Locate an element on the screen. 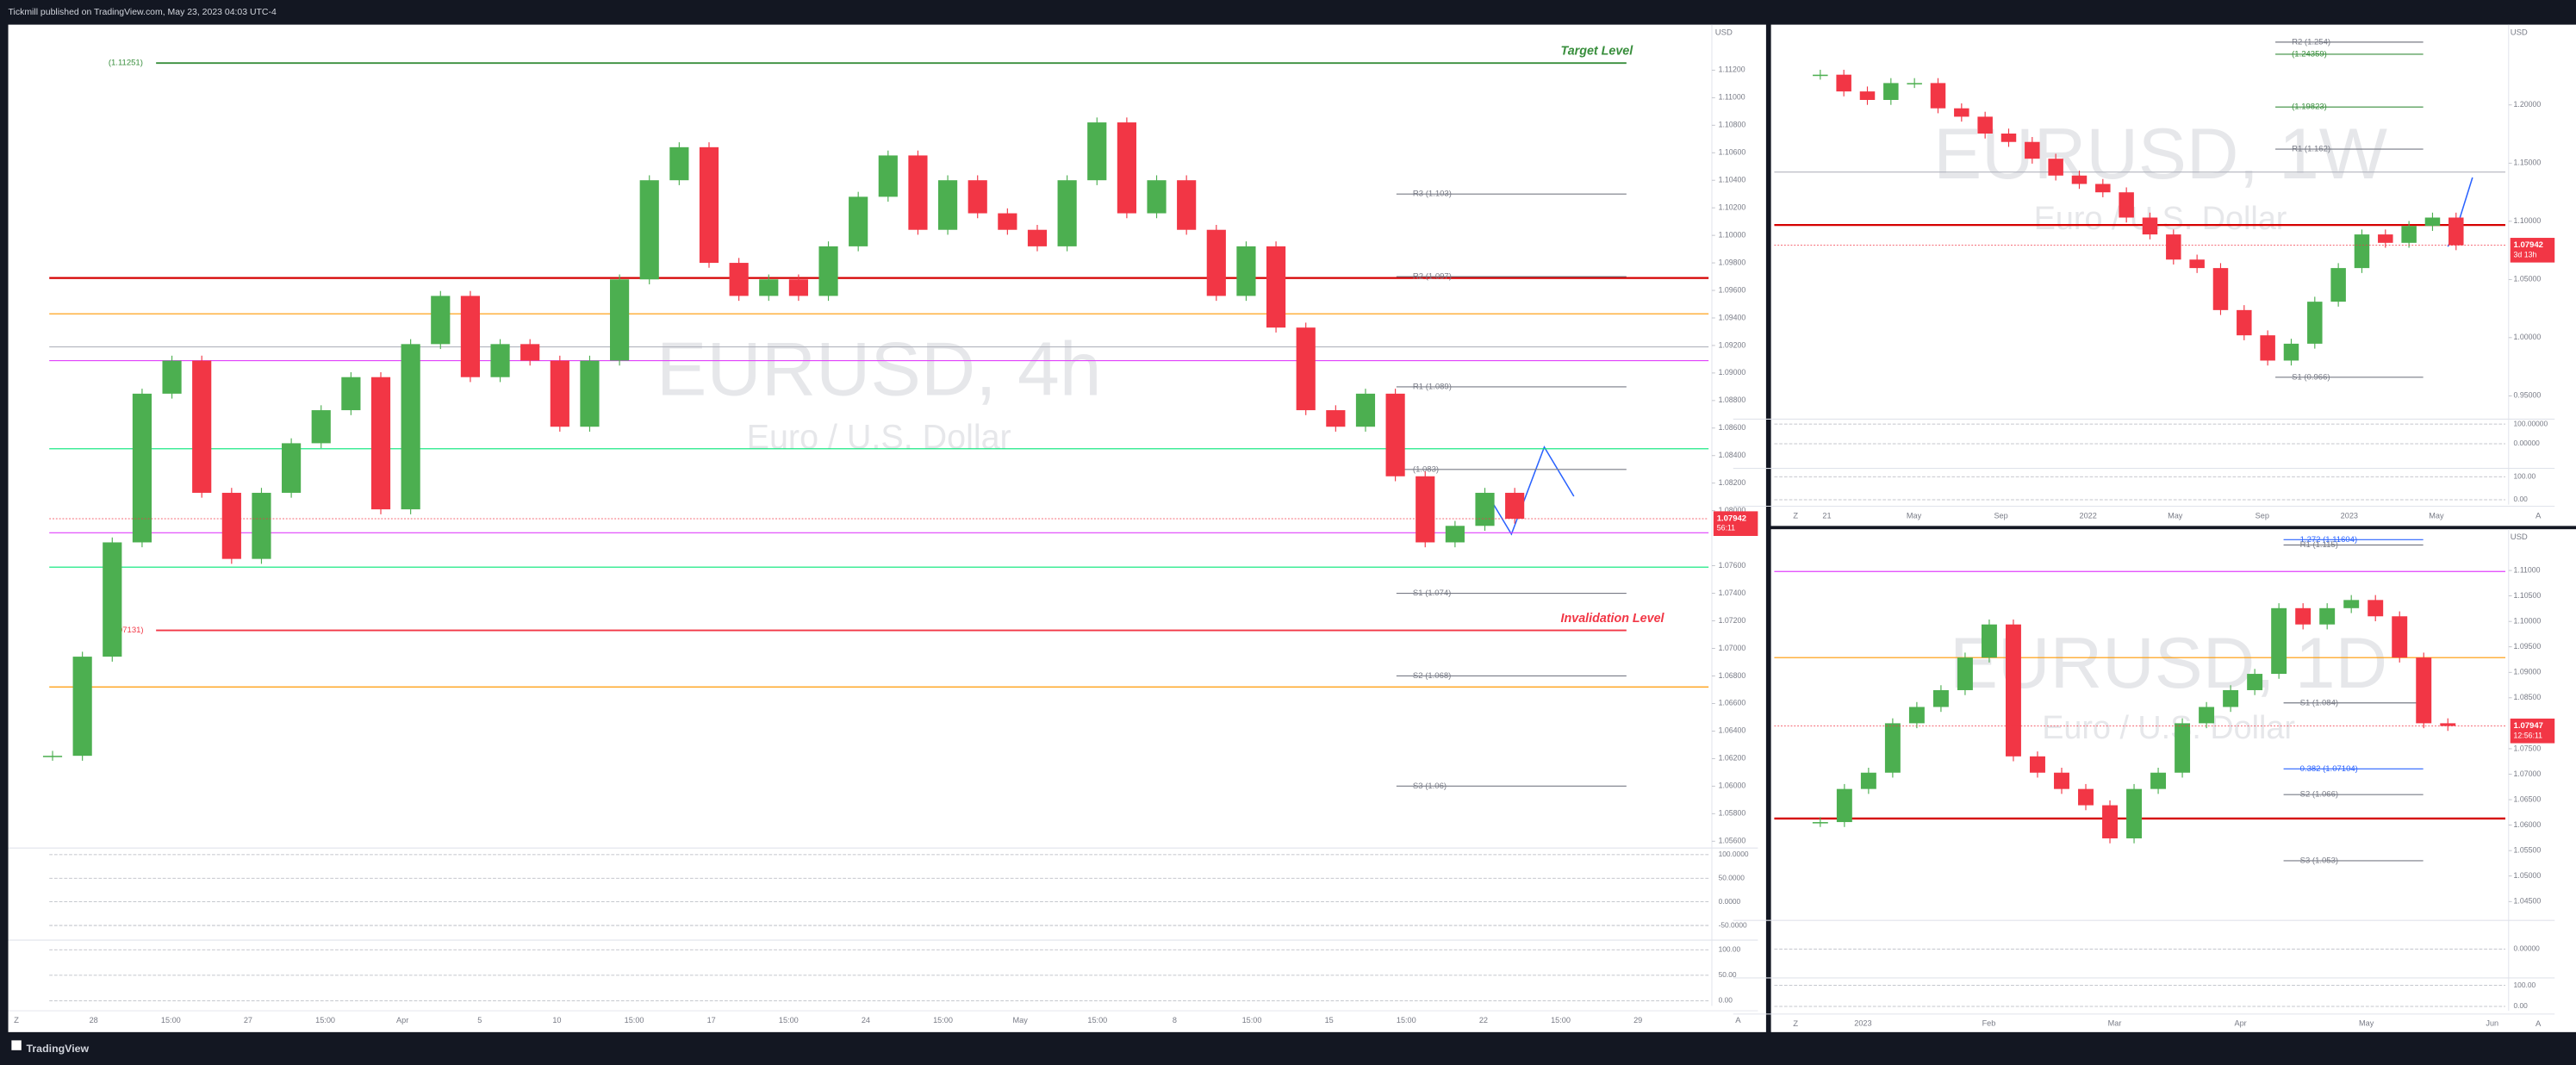 This screenshot has height=1065, width=2576. y-tick-label: 1.04500 is located at coordinates (2528, 901).